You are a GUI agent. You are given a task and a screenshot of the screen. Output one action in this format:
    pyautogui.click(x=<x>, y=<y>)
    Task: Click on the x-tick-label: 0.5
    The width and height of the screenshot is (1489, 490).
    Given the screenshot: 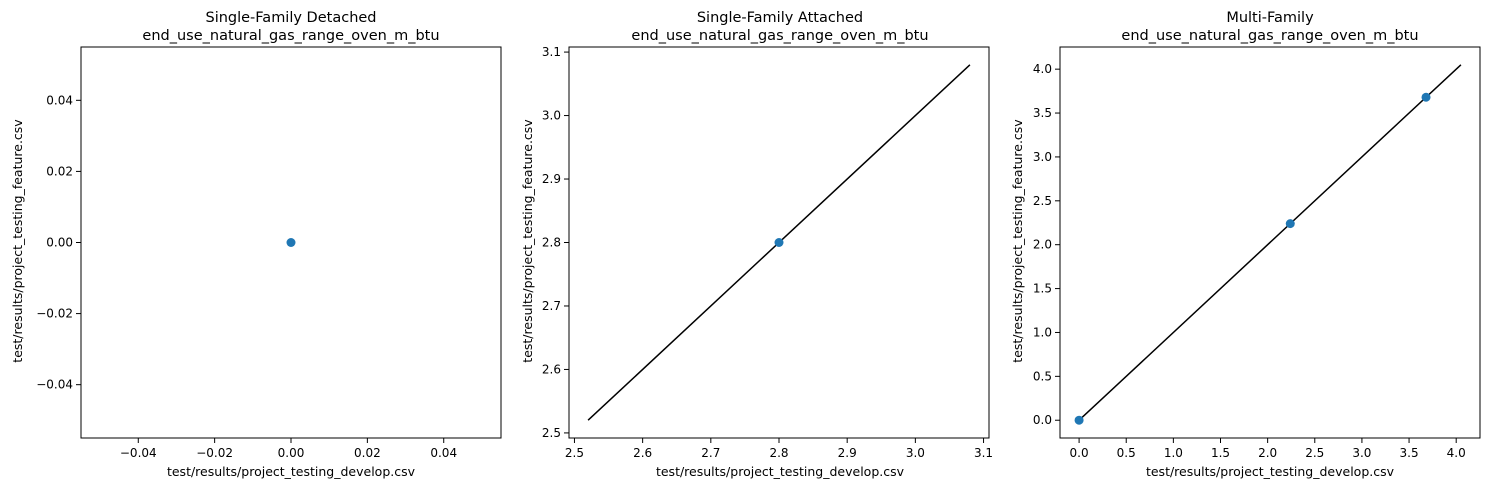 What is the action you would take?
    pyautogui.click(x=1126, y=453)
    